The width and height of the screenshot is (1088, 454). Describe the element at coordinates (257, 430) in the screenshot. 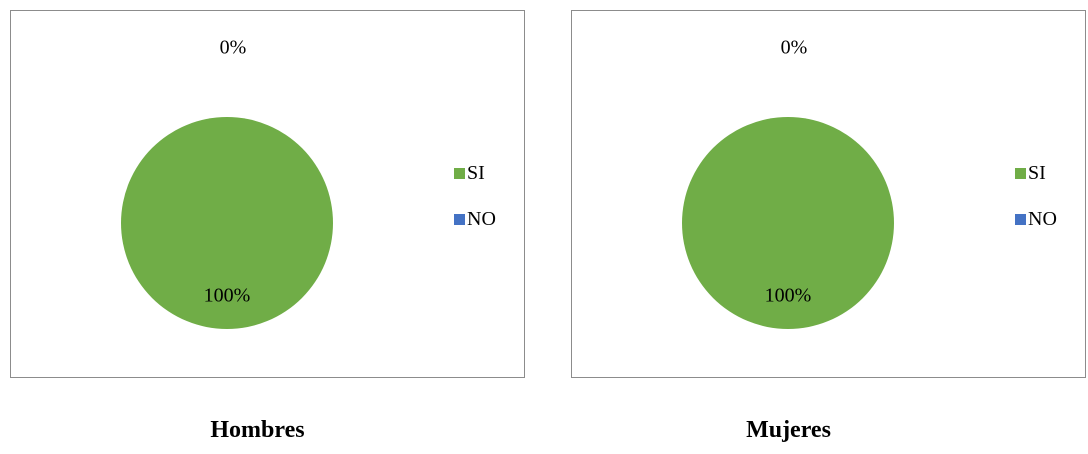

I see `caption-hombres: Hombres` at that location.